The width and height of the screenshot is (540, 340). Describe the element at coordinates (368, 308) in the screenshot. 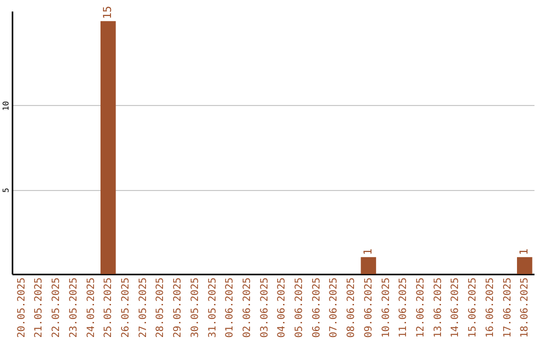

I see `x-tick-label: 09.06.2025` at that location.